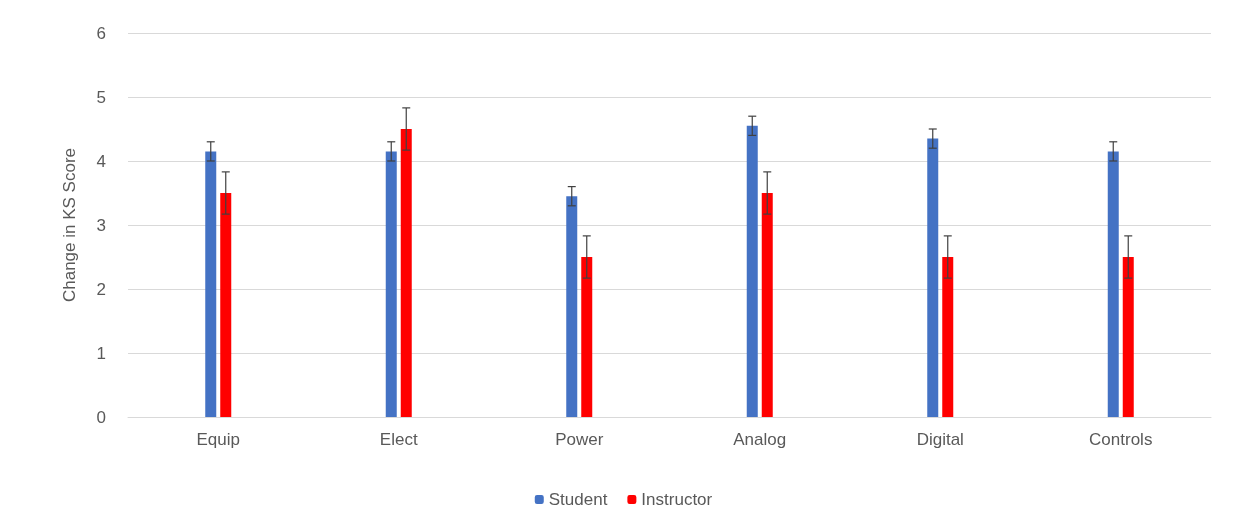 This screenshot has width=1247, height=527. Describe the element at coordinates (101, 353) in the screenshot. I see `y-tick-label: 1` at that location.